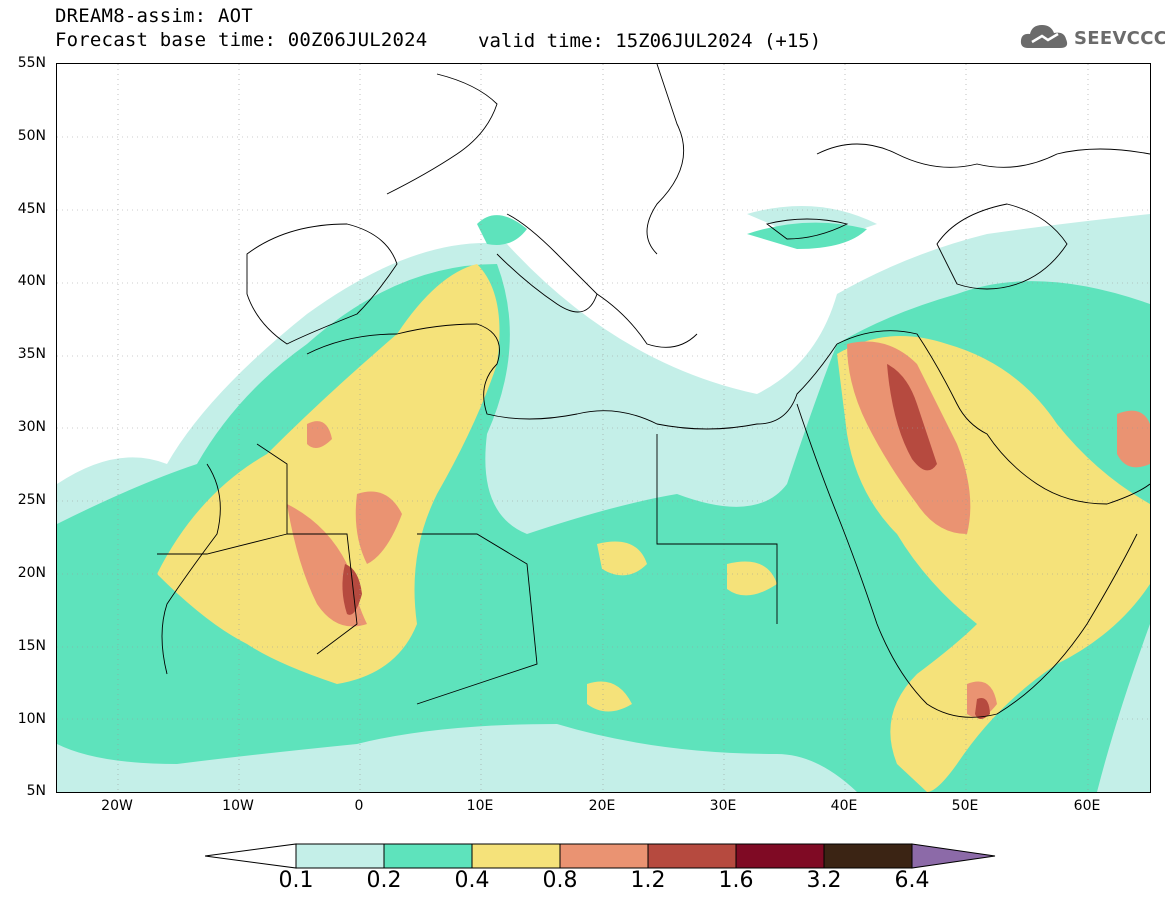 Image resolution: width=1165 pixels, height=905 pixels. I want to click on lon-label-10e: 10E, so click(480, 806).